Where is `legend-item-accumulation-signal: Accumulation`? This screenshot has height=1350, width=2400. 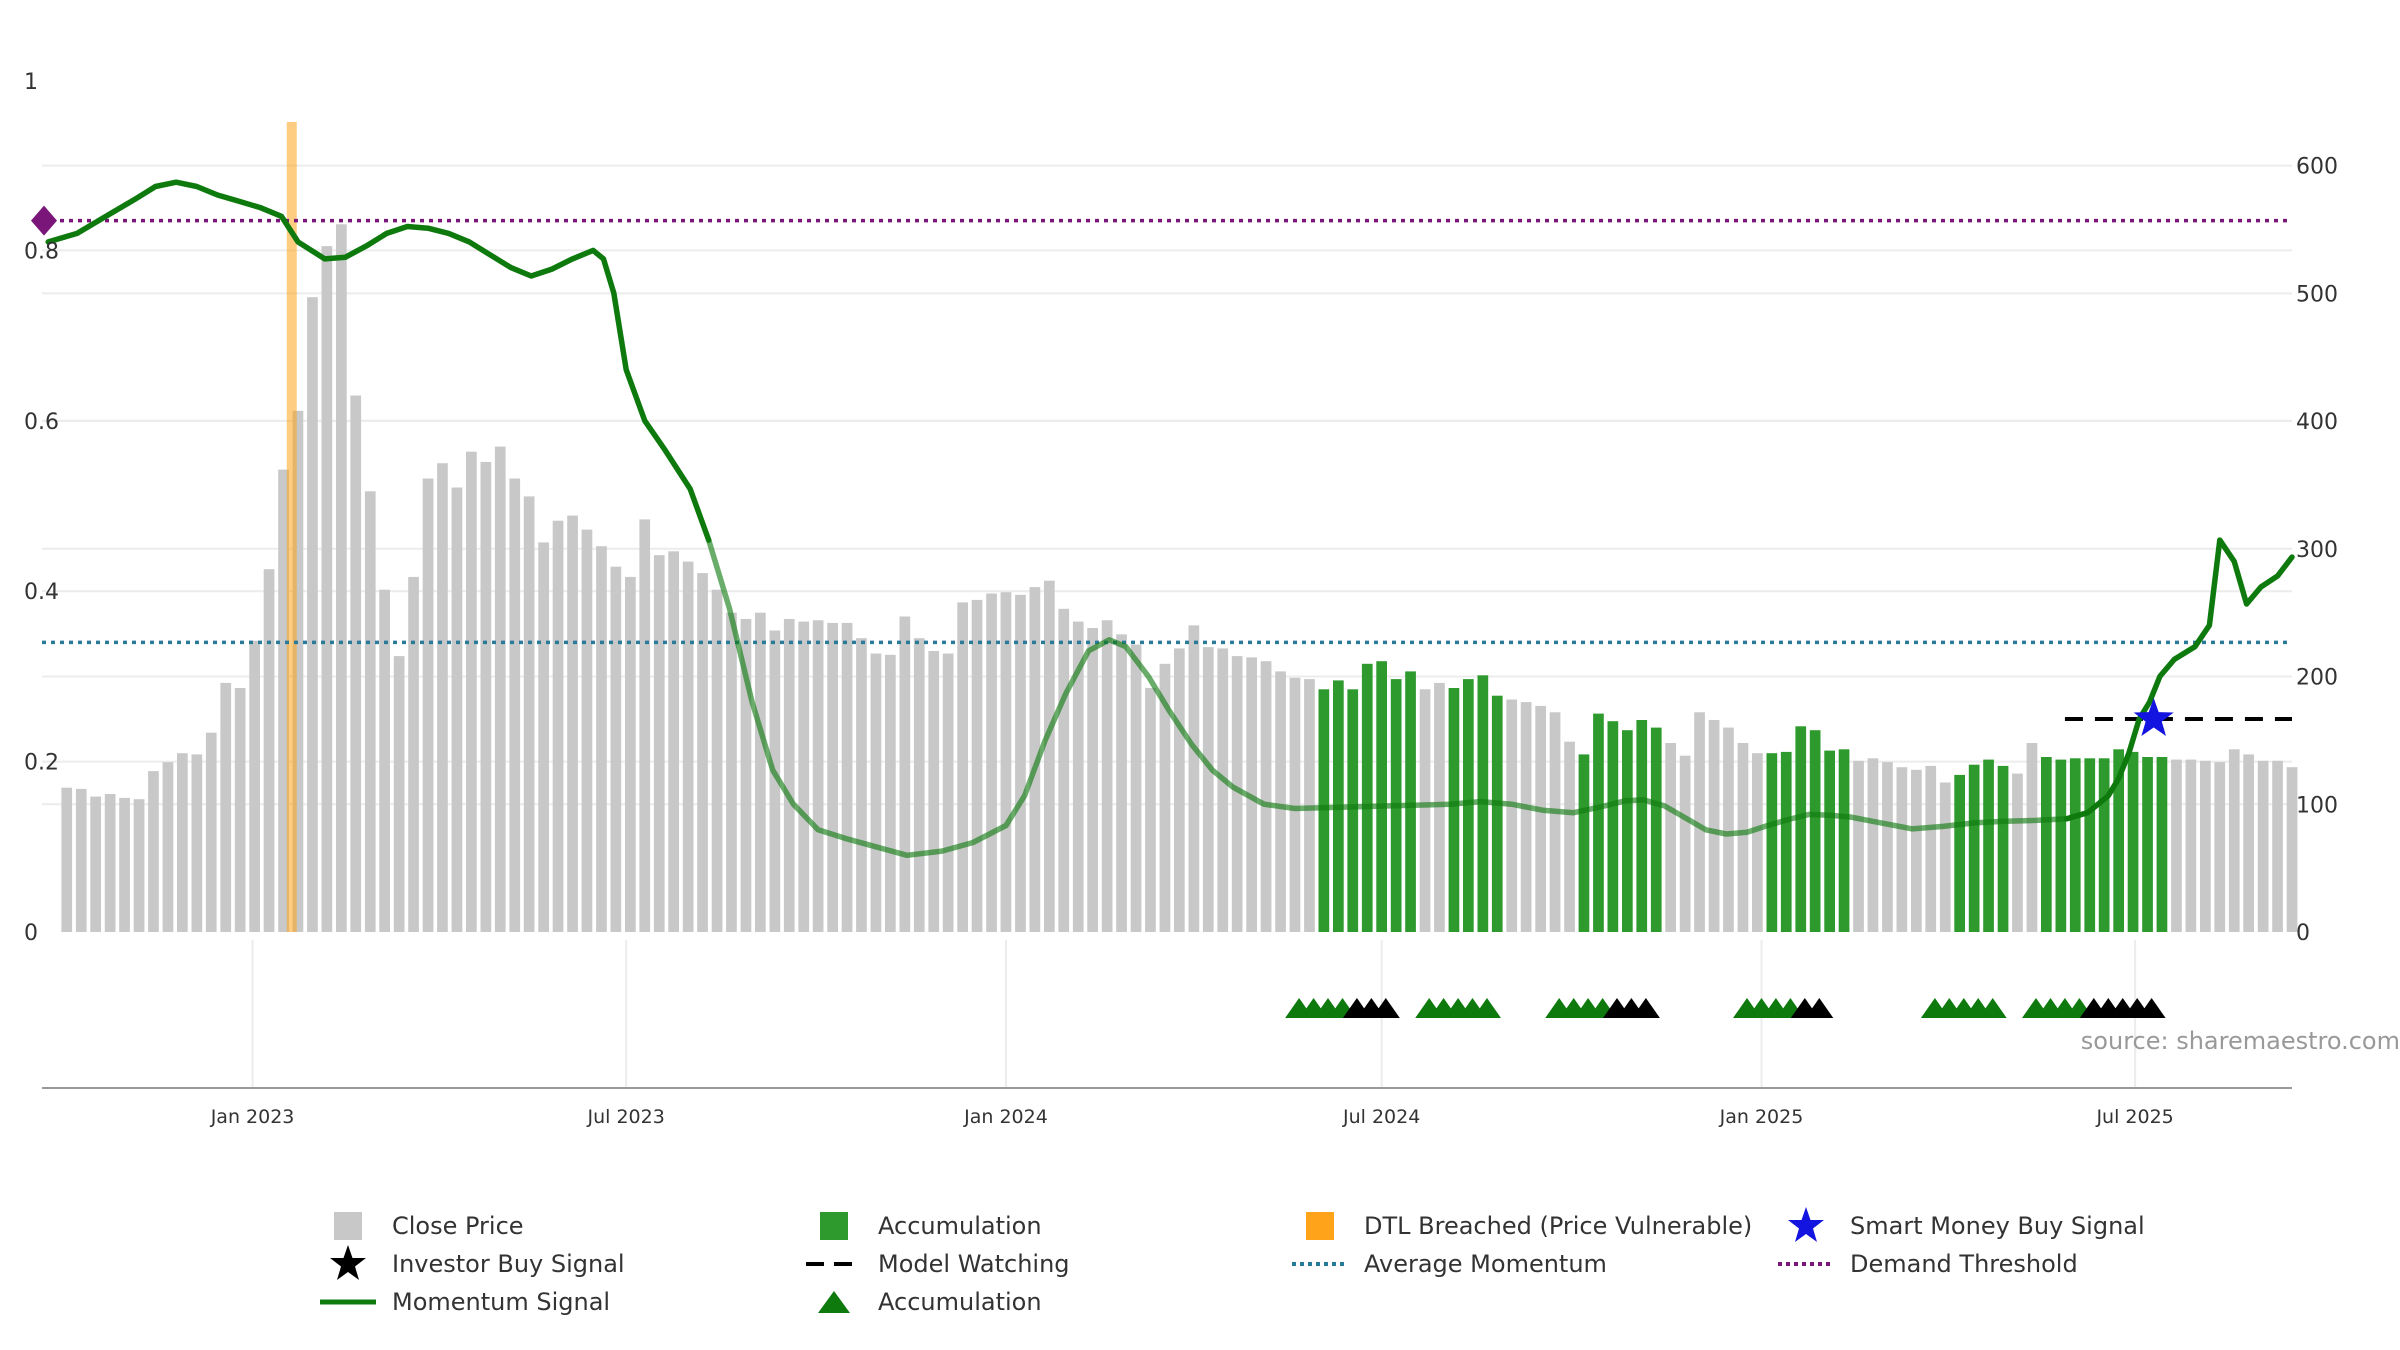 legend-item-accumulation-signal: Accumulation is located at coordinates (924, 1302).